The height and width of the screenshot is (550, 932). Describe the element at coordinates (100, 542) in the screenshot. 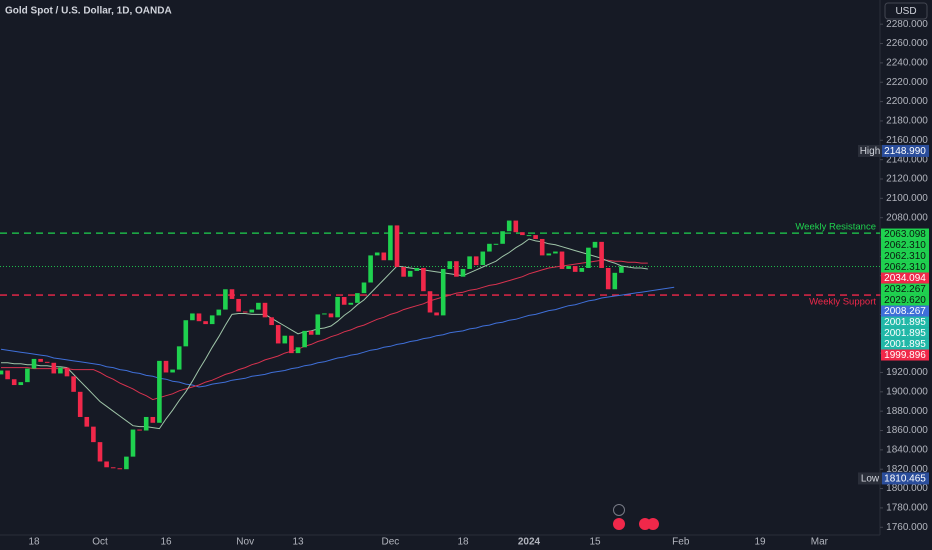

I see `x-tick-label: Oct` at that location.